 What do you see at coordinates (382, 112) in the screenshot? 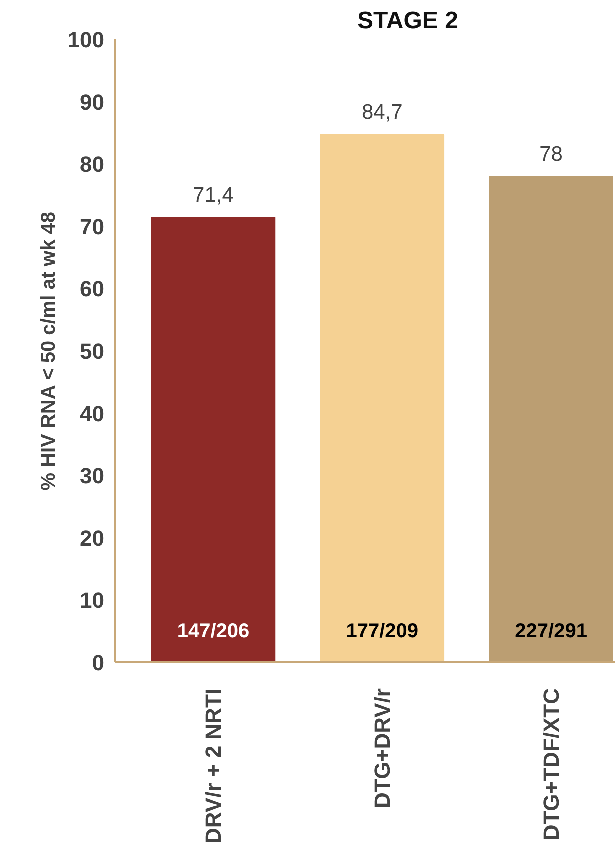
I see `data-label: 84,7` at bounding box center [382, 112].